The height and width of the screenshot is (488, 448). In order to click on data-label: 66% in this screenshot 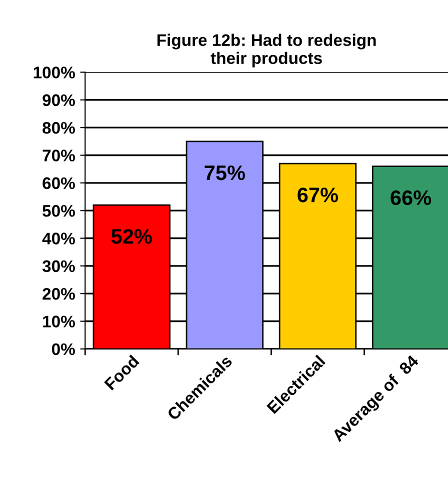, I will do `click(411, 198)`.